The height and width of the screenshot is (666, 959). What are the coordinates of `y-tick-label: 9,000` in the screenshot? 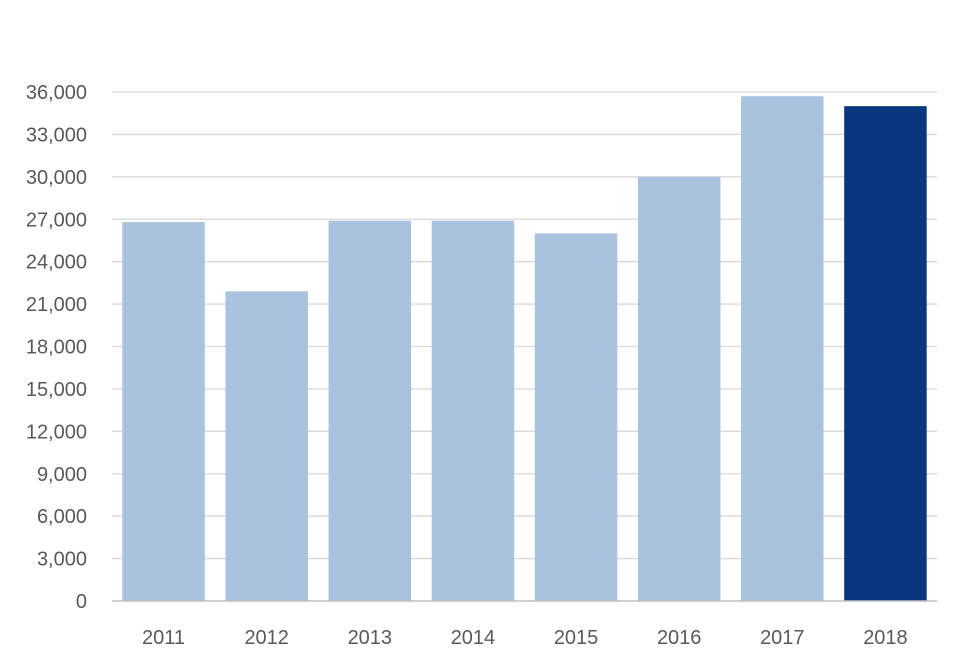 It's located at (62, 475).